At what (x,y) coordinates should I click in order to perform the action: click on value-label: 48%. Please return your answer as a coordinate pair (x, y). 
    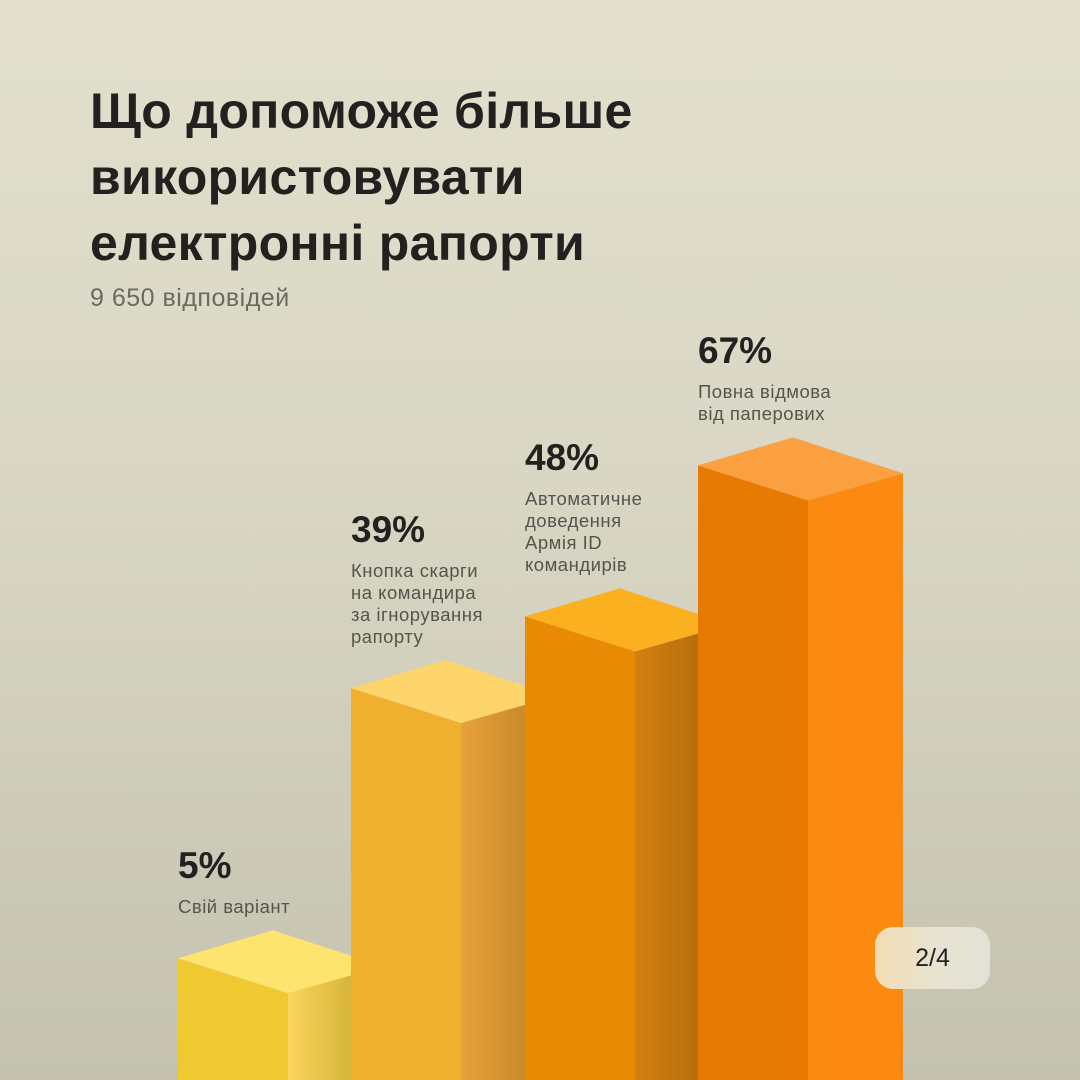
    Looking at the image, I should click on (562, 458).